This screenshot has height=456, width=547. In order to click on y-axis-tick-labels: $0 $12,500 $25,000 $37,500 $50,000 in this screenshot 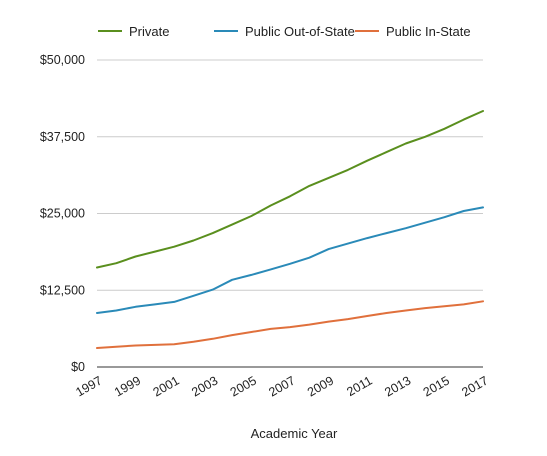, I will do `click(62, 213)`.